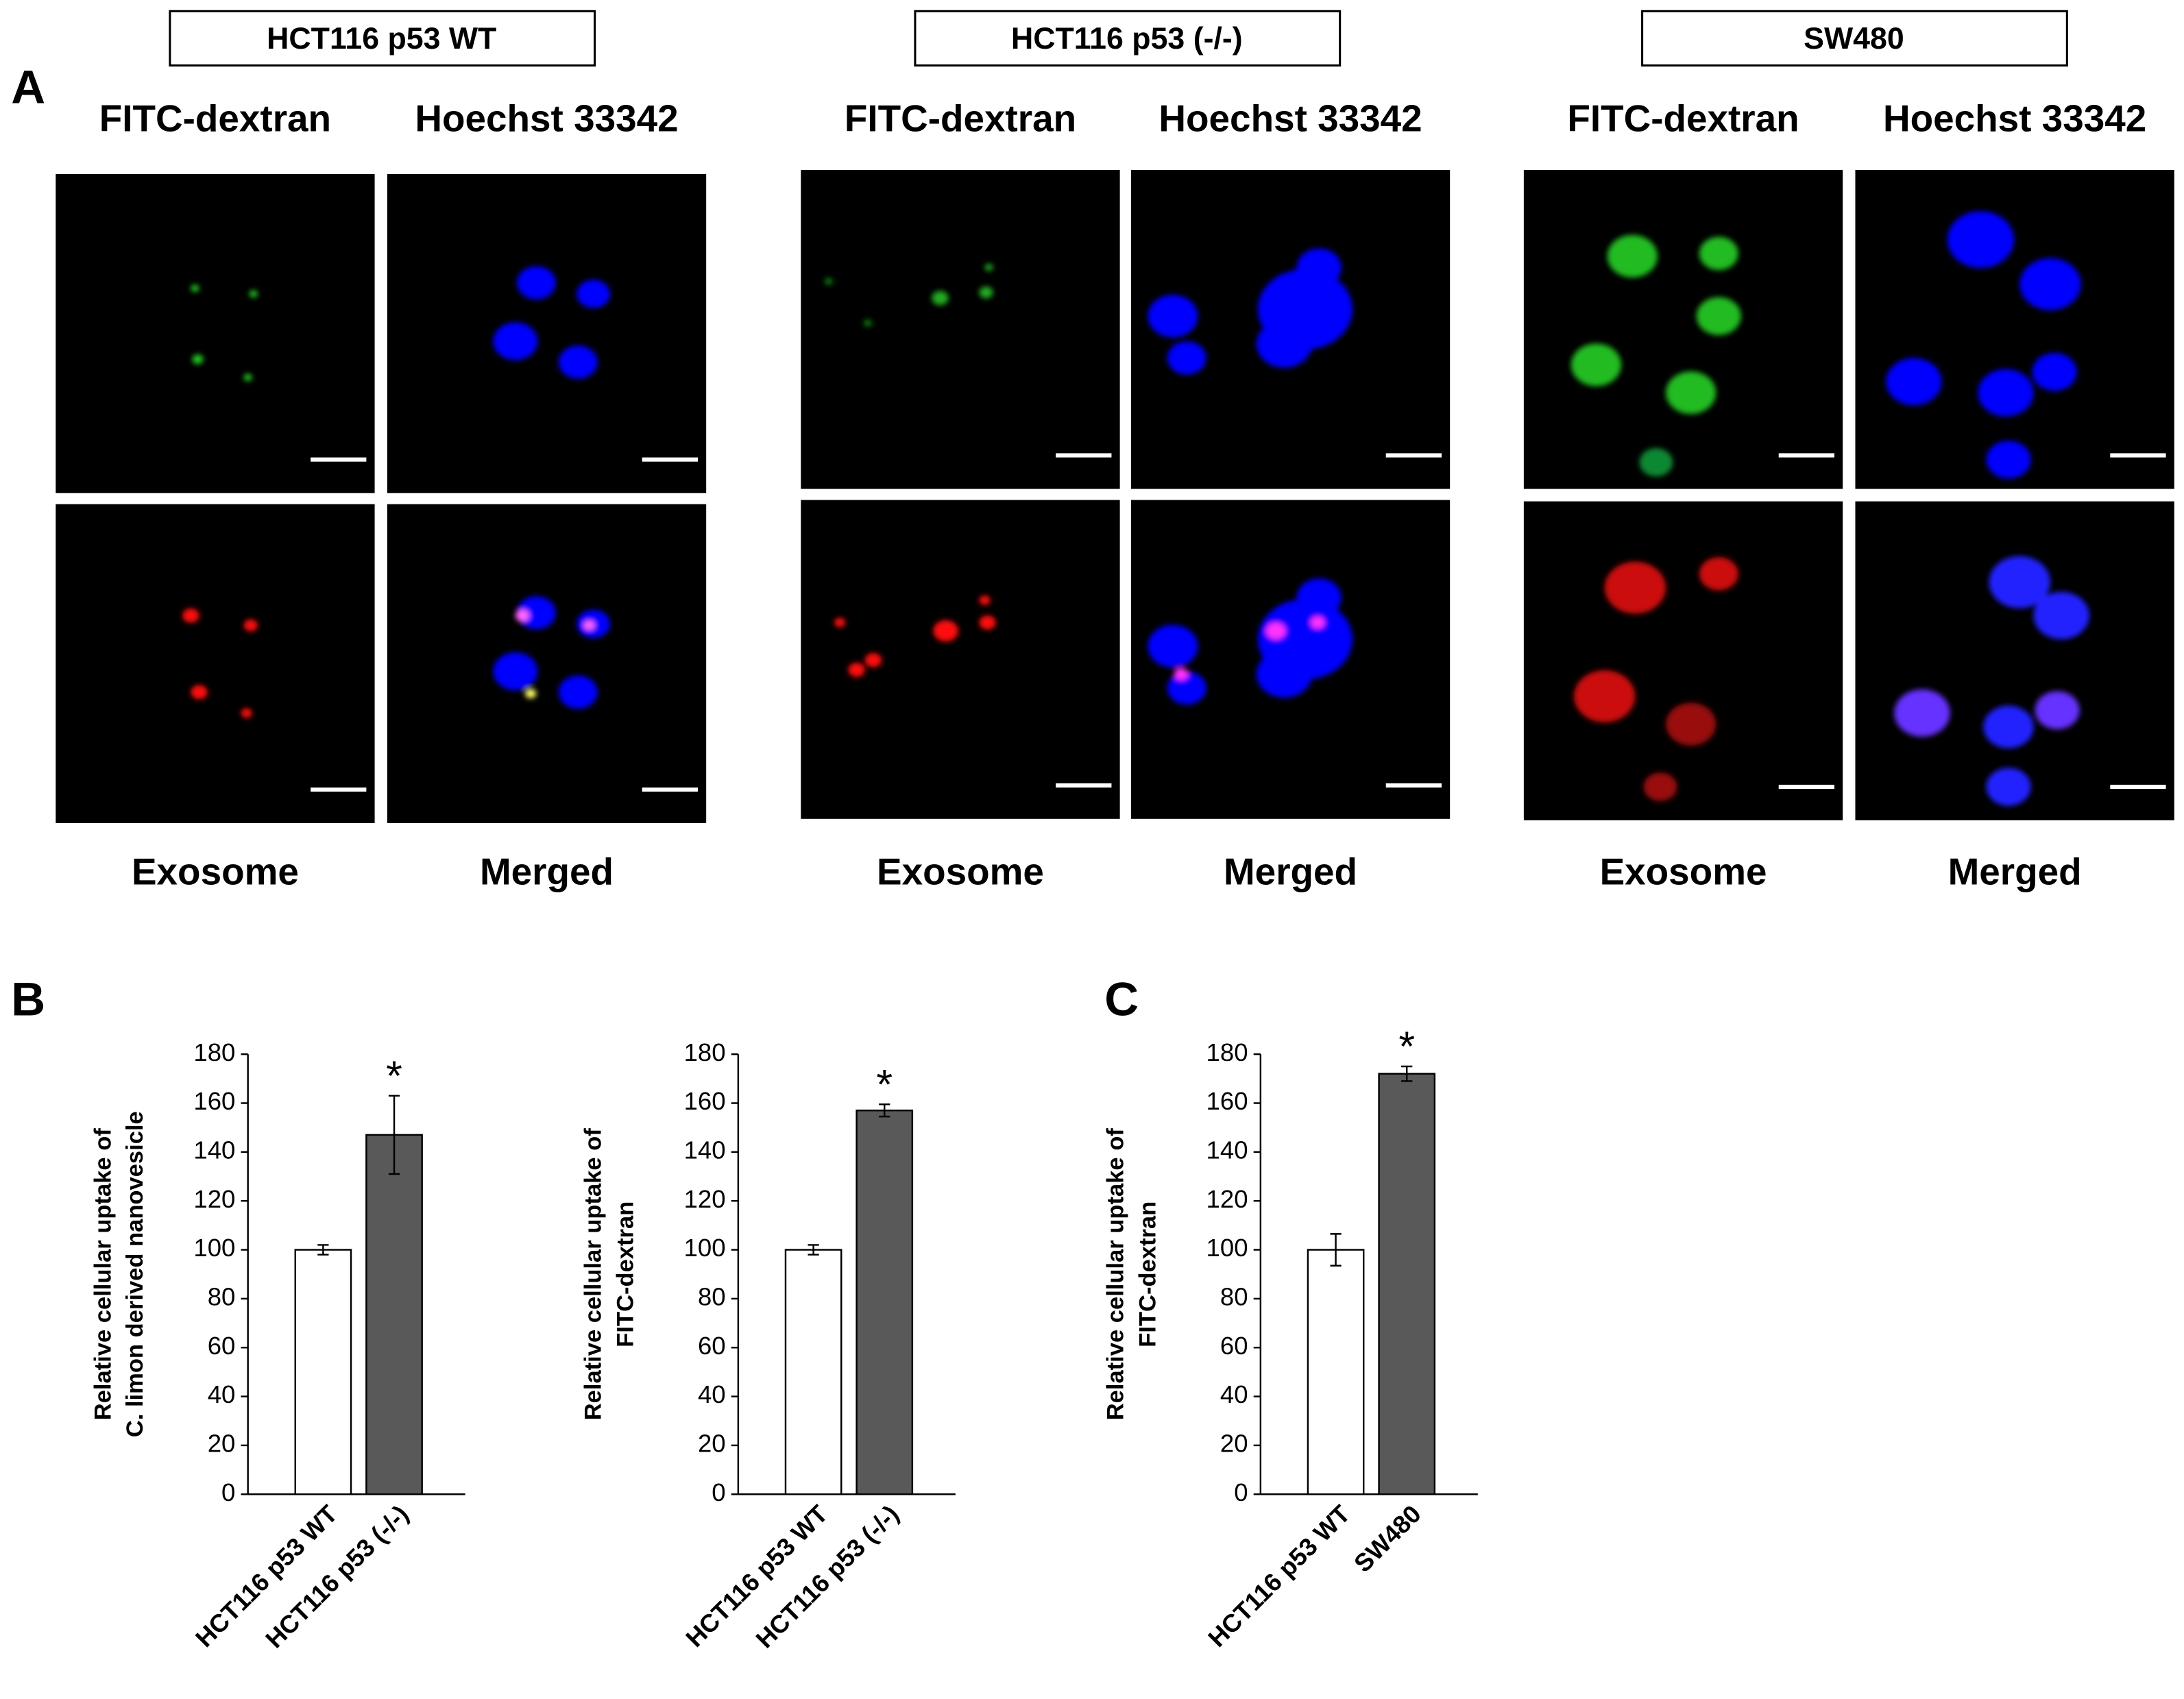  What do you see at coordinates (381, 39) in the screenshot?
I see `group-header: HCT116 p53 WT` at bounding box center [381, 39].